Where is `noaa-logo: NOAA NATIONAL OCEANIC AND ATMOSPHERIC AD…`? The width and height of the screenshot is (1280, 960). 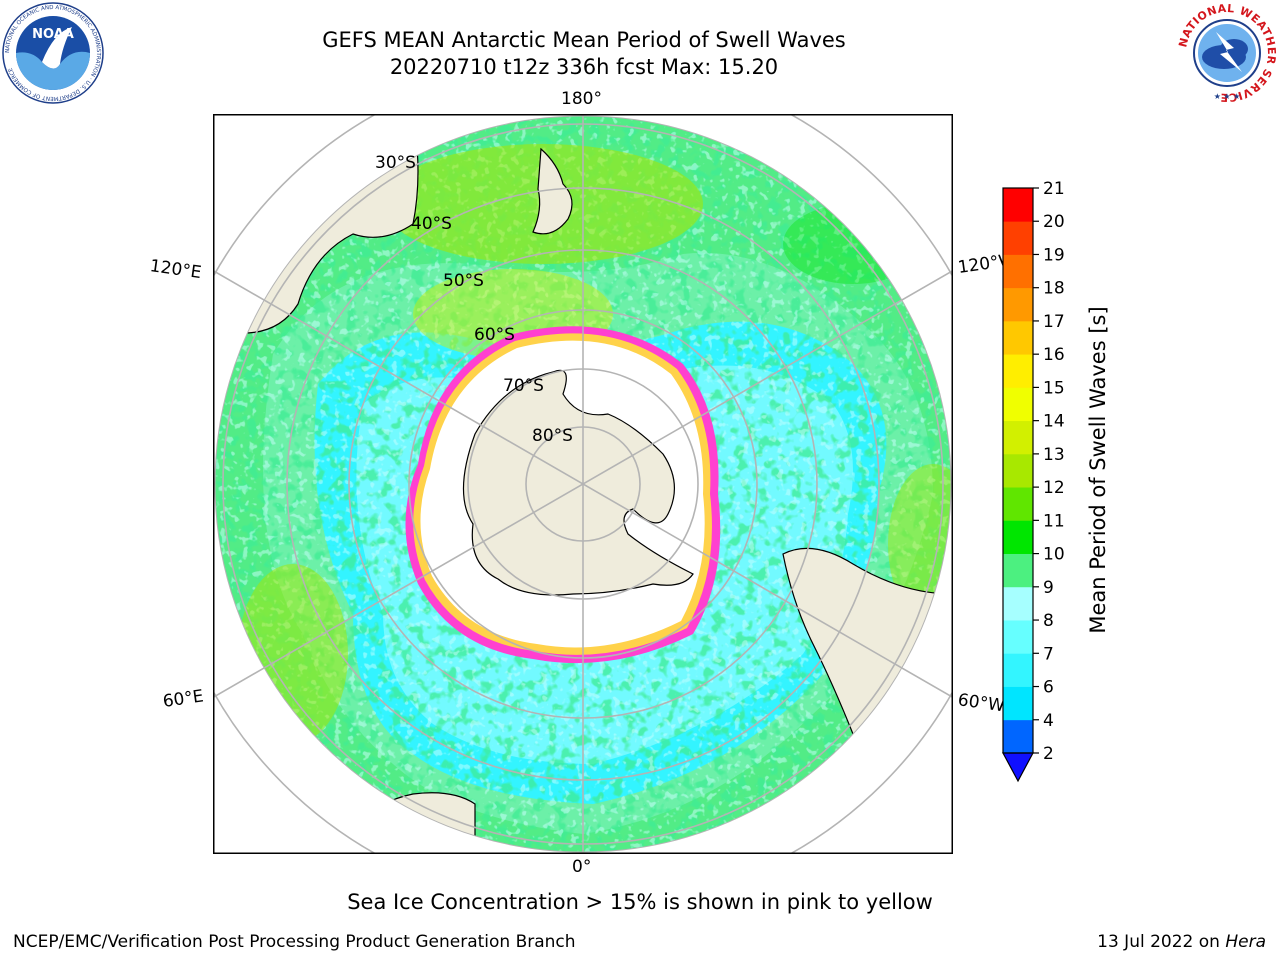
noaa-logo: NOAA NATIONAL OCEANIC AND ATMOSPHERIC AD… is located at coordinates (53, 53).